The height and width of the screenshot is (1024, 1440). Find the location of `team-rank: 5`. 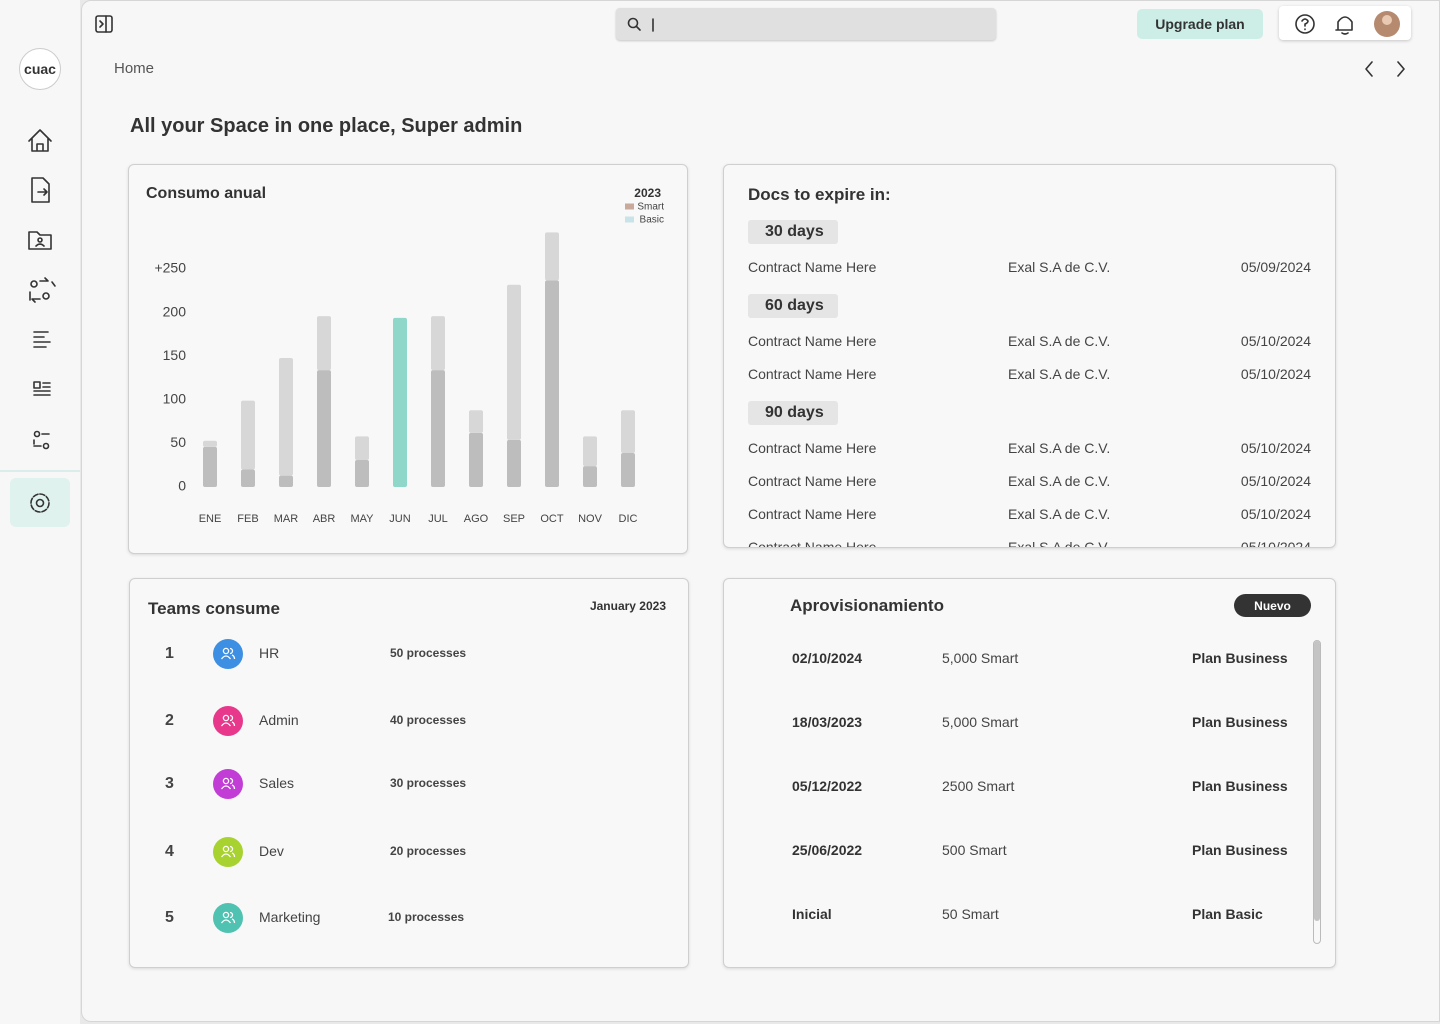

team-rank: 5 is located at coordinates (169, 917).